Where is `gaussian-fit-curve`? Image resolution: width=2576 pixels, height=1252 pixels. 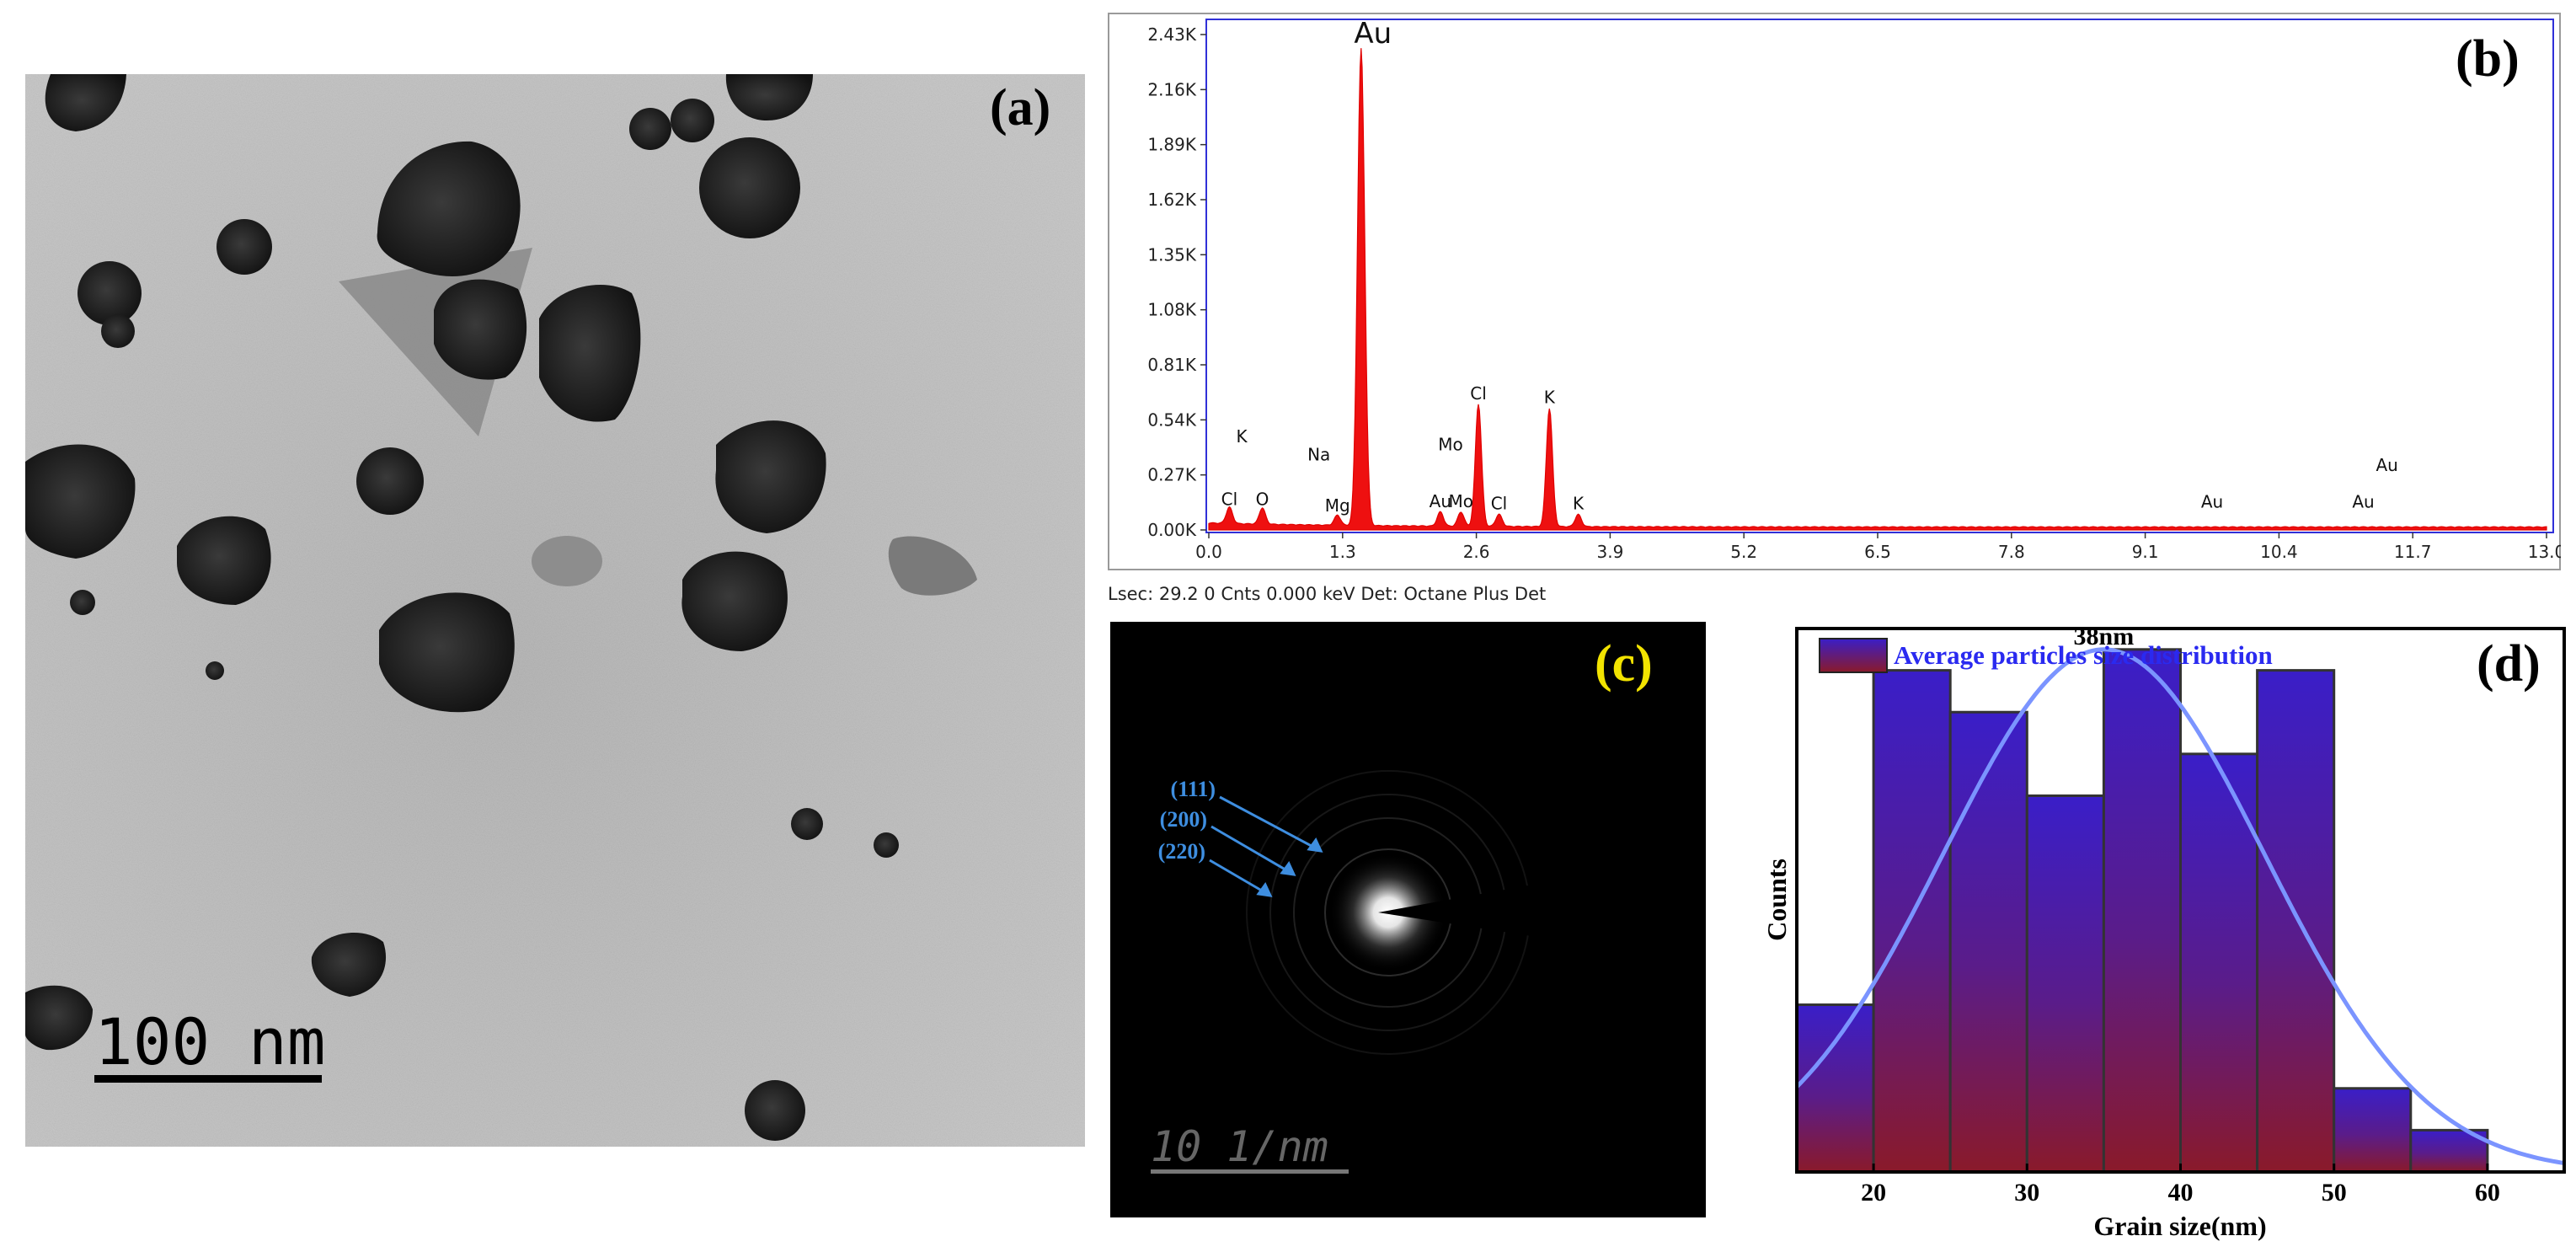
gaussian-fit-curve is located at coordinates (2180, 906).